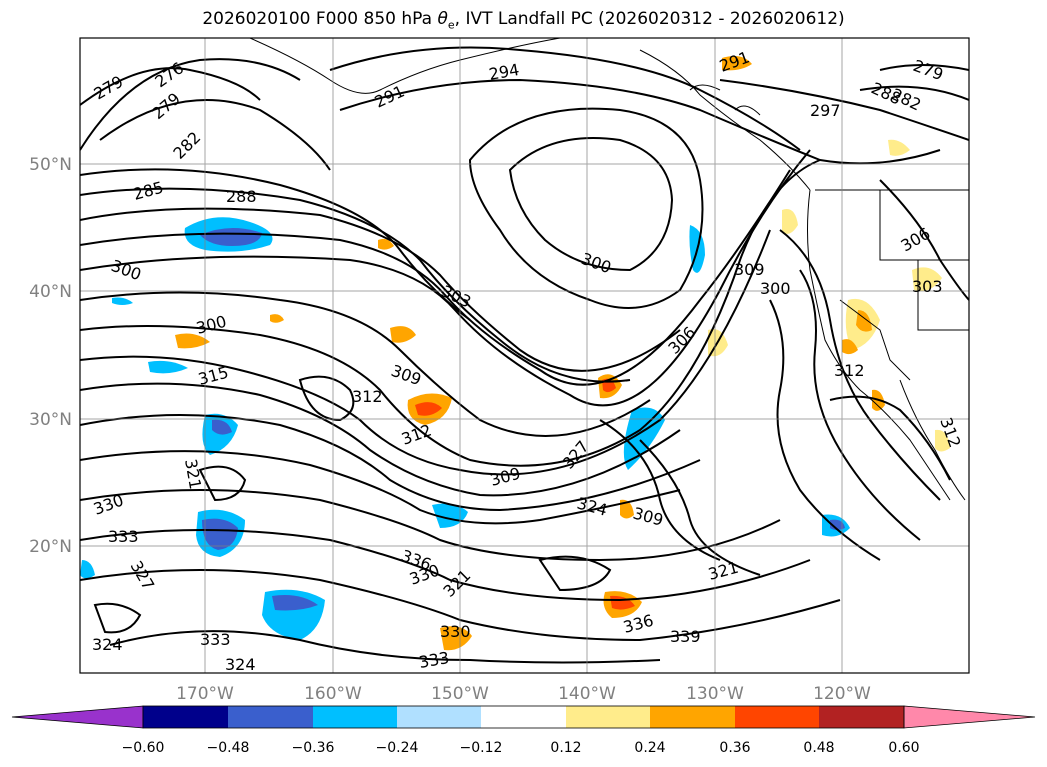  I want to click on colorbar-extend-min, so click(77, 717).